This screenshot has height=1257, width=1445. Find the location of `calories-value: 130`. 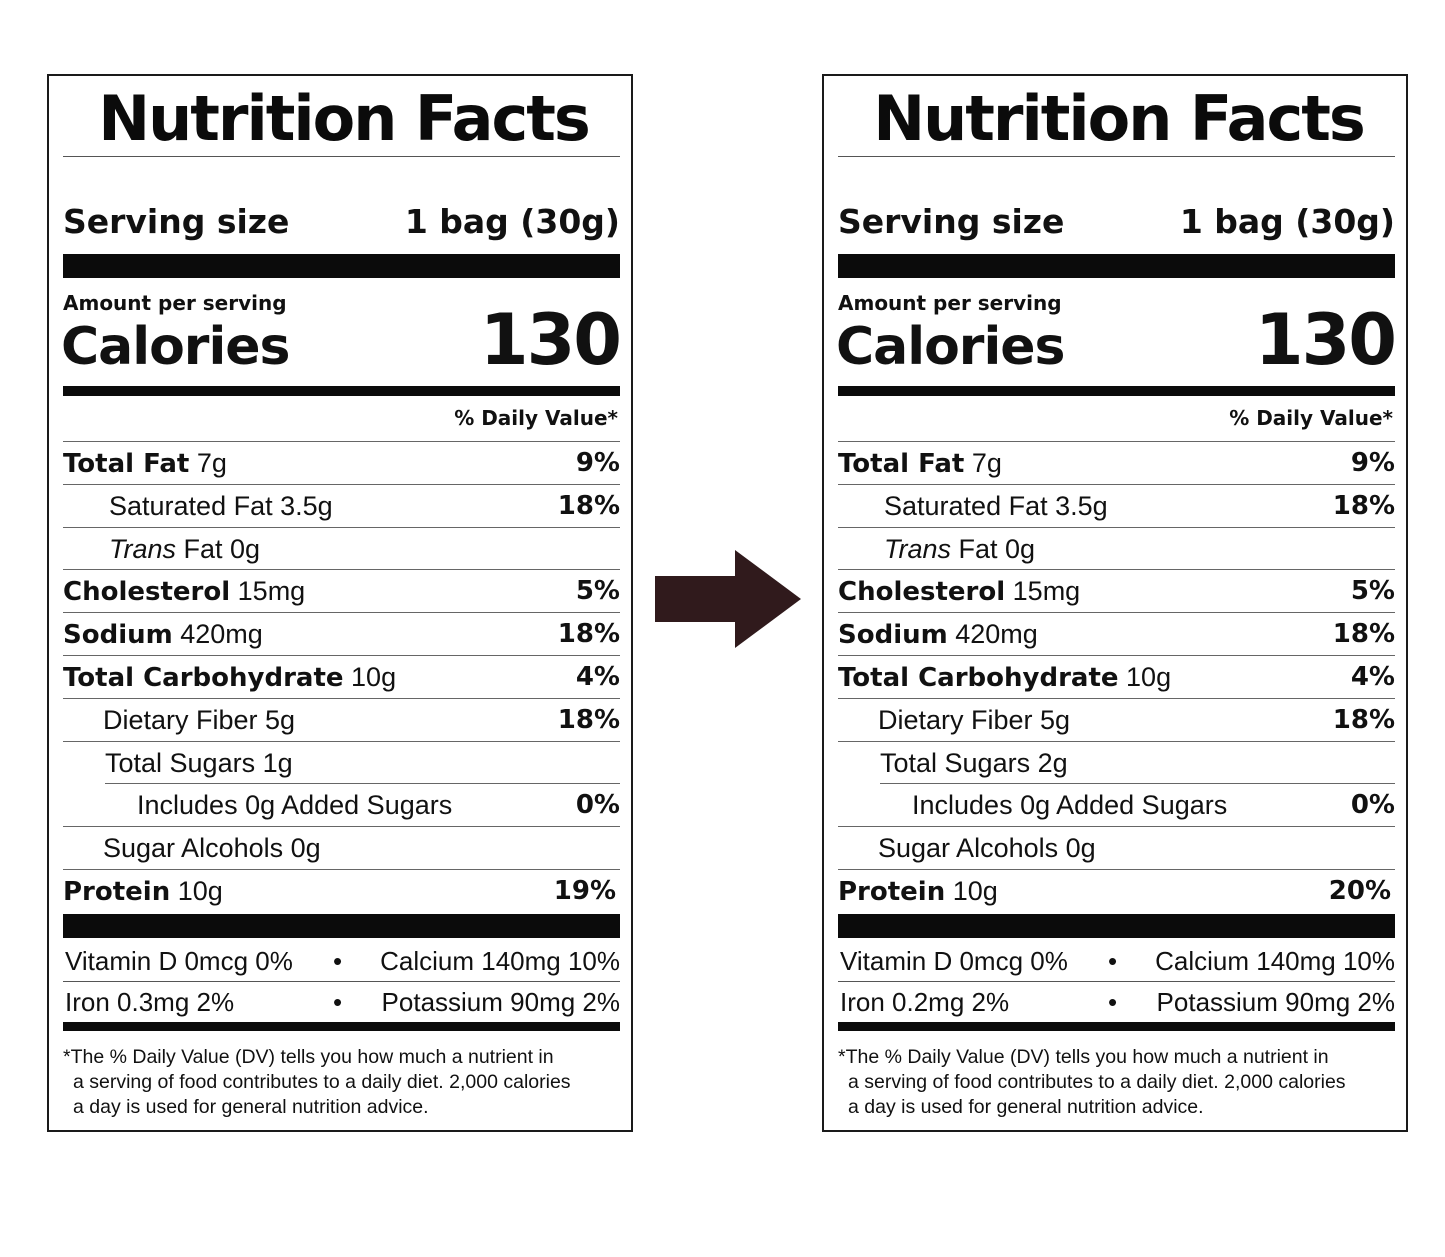

calories-value: 130 is located at coordinates (550, 340).